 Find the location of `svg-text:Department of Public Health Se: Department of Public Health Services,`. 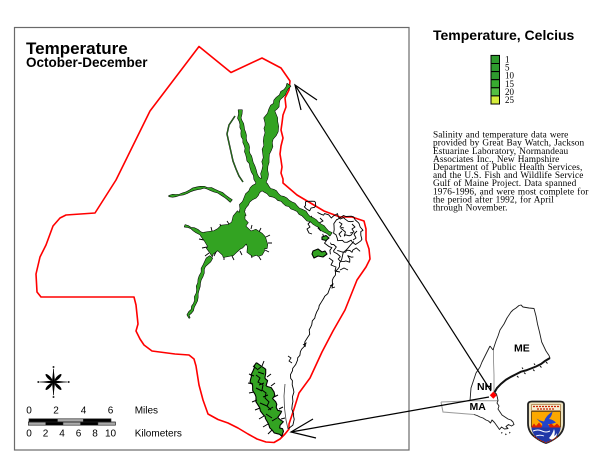

svg-text:Department of Public Health Se: Department of Public Health Services, is located at coordinates (507, 167).